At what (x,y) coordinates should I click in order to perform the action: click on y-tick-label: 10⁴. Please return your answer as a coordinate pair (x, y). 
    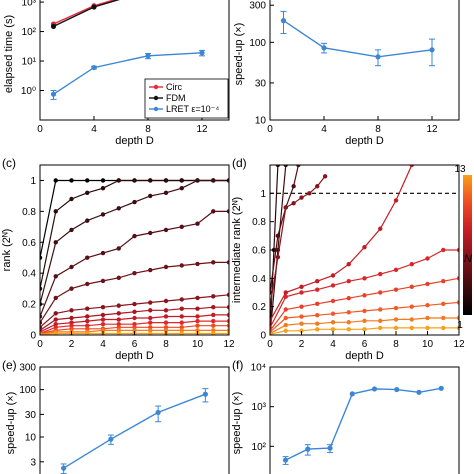
    Looking at the image, I should click on (258, 368).